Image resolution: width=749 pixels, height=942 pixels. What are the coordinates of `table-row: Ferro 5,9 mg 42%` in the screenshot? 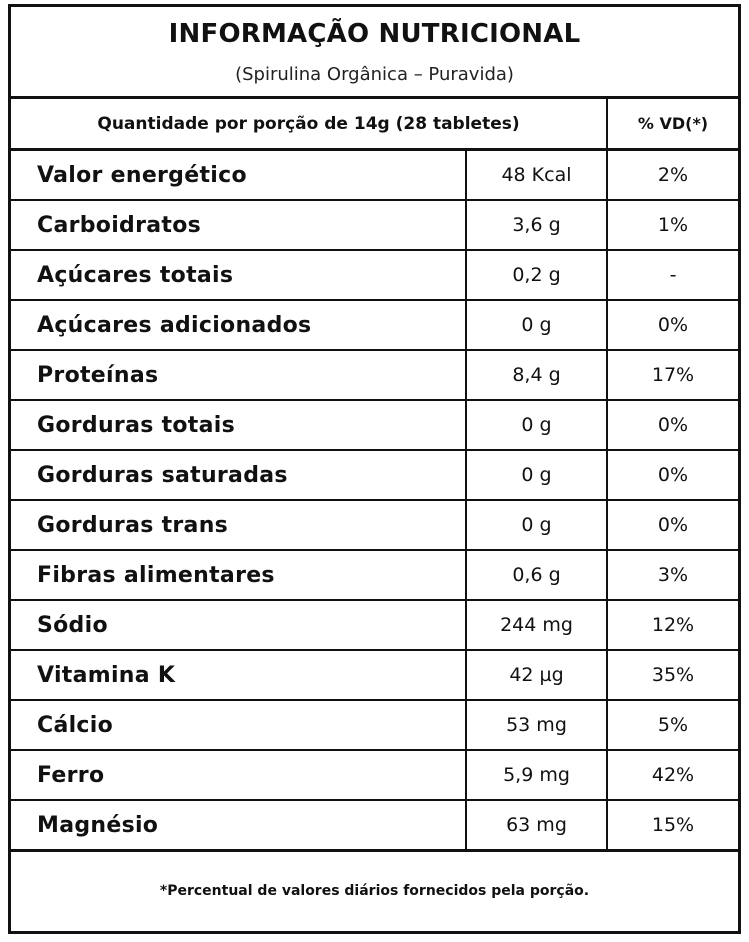 It's located at (374, 776).